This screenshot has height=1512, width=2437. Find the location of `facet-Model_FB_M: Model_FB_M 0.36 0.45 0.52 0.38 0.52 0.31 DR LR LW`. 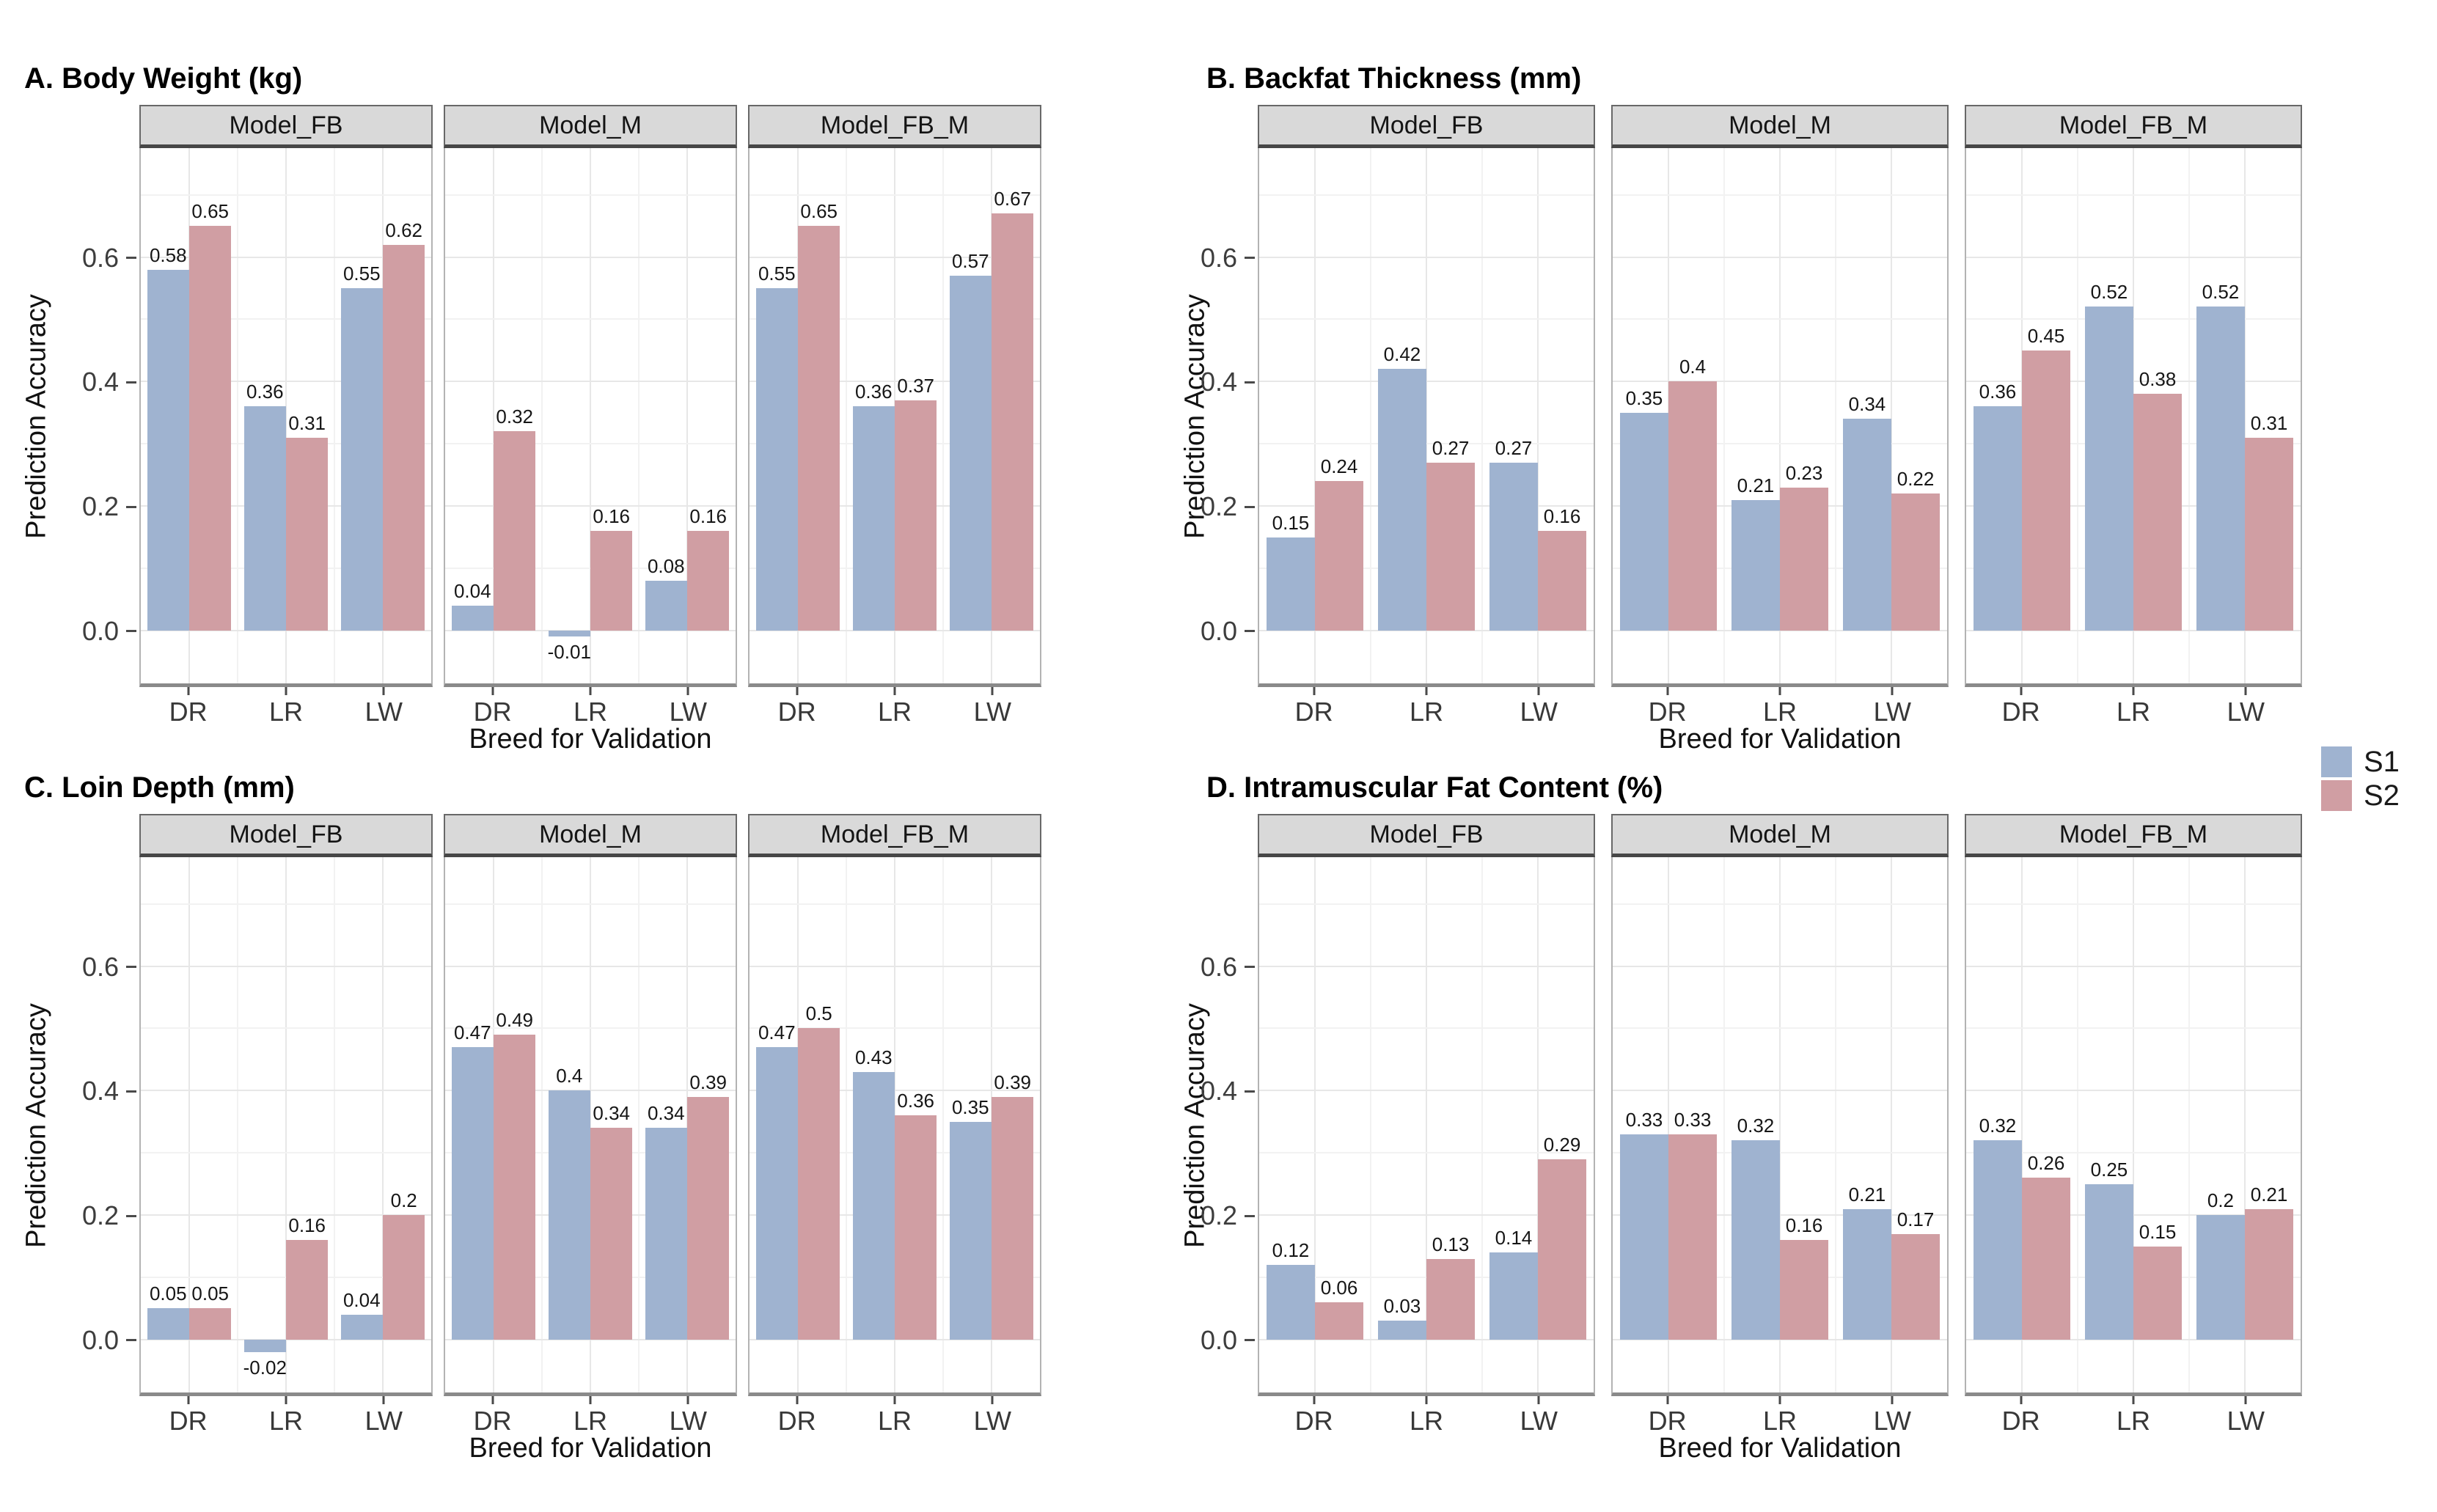

facet-Model_FB_M: Model_FB_M 0.36 0.45 0.52 0.38 0.52 0.31 DR LR LW is located at coordinates (2133, 416).